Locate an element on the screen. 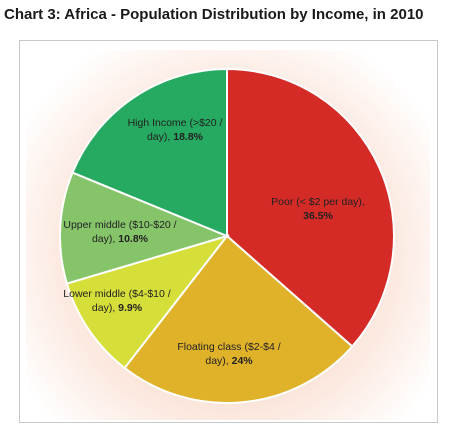 The width and height of the screenshot is (459, 427). slice-label-line2: day), 9.9% is located at coordinates (117, 308).